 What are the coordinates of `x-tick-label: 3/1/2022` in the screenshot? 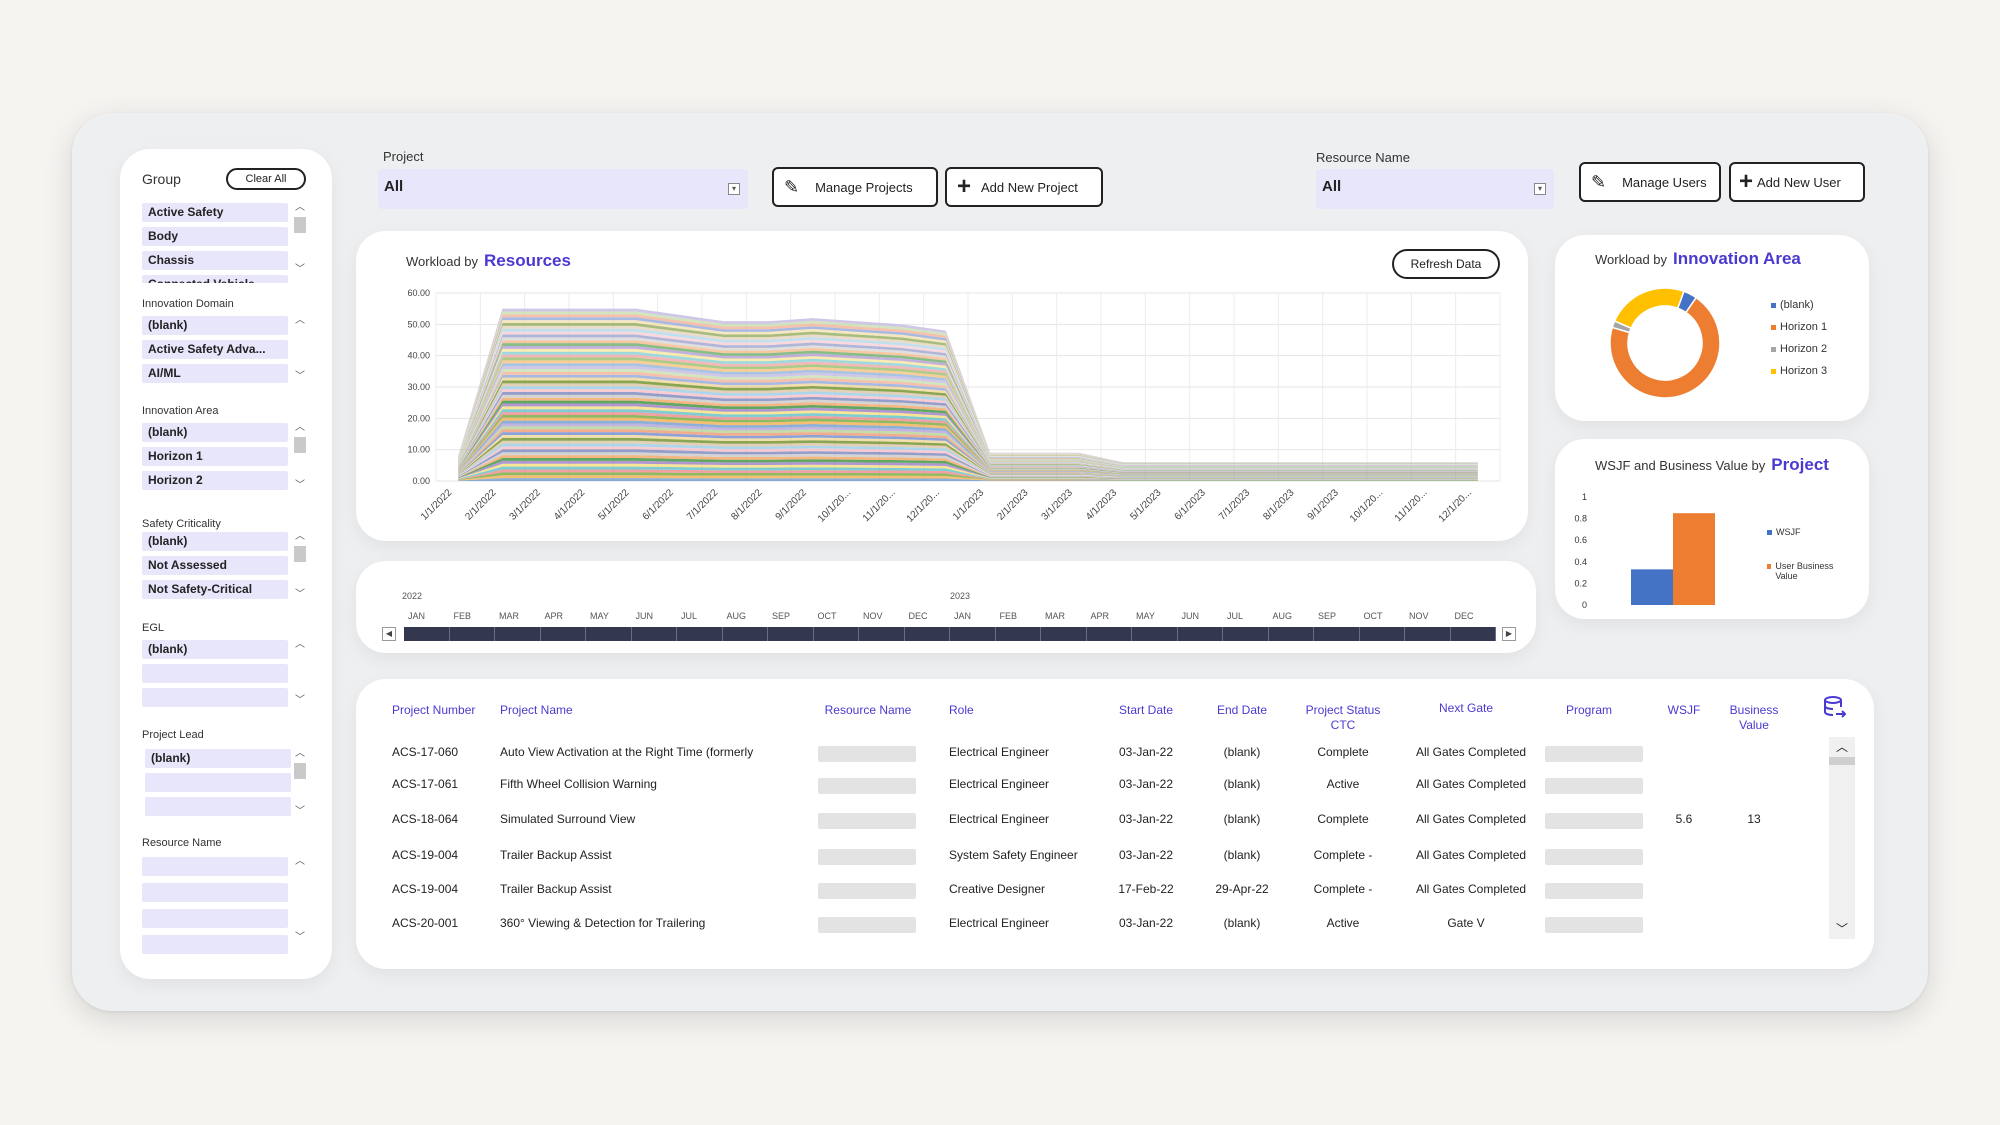 It's located at (526, 505).